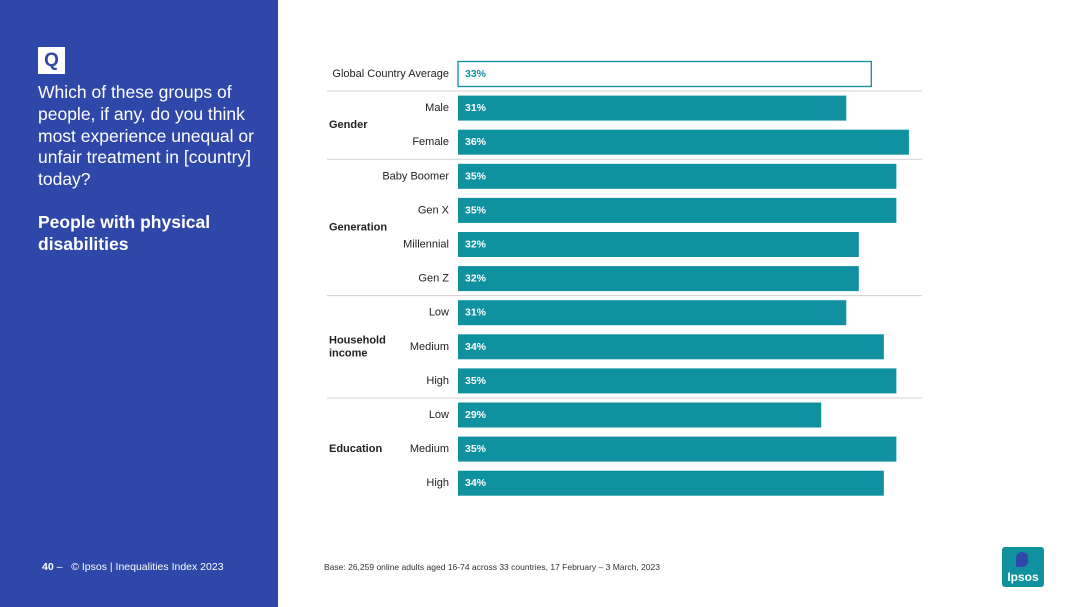  I want to click on group-label: Gender, so click(348, 125).